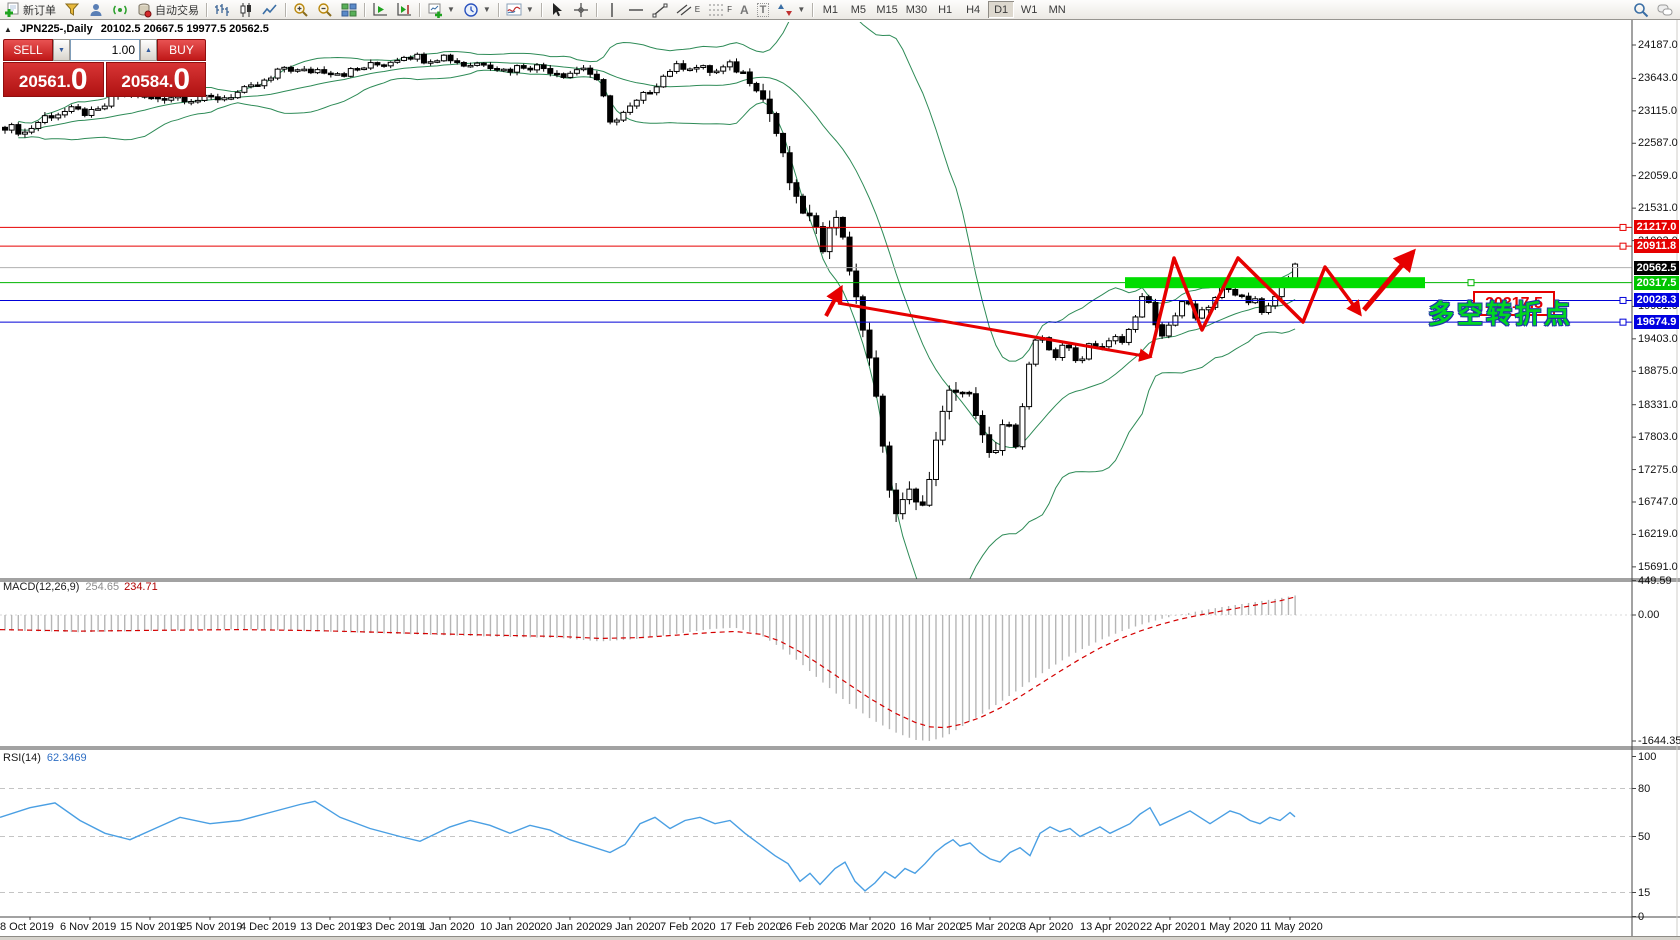 This screenshot has width=1680, height=940. I want to click on add-chart-icon, so click(435, 10).